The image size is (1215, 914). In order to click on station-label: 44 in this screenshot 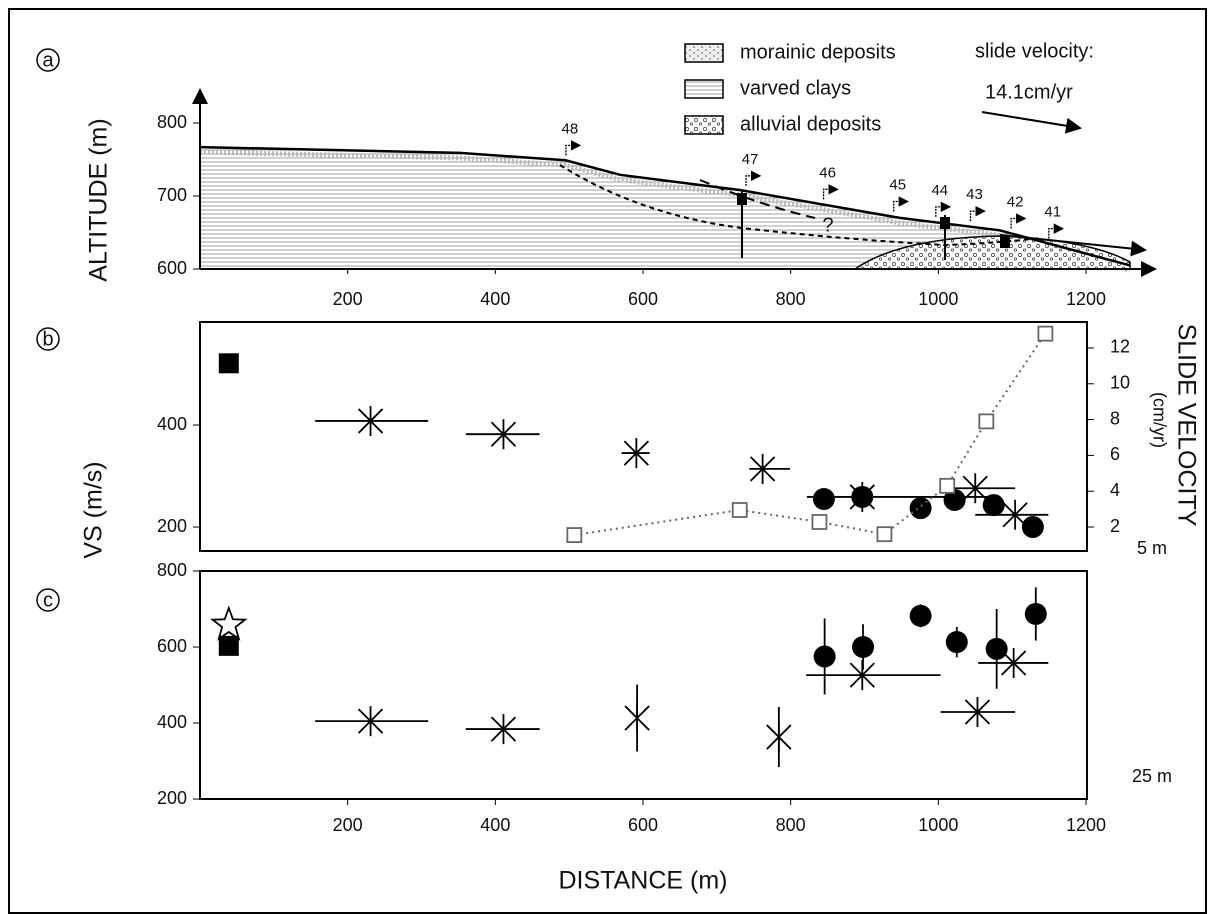, I will do `click(939, 190)`.